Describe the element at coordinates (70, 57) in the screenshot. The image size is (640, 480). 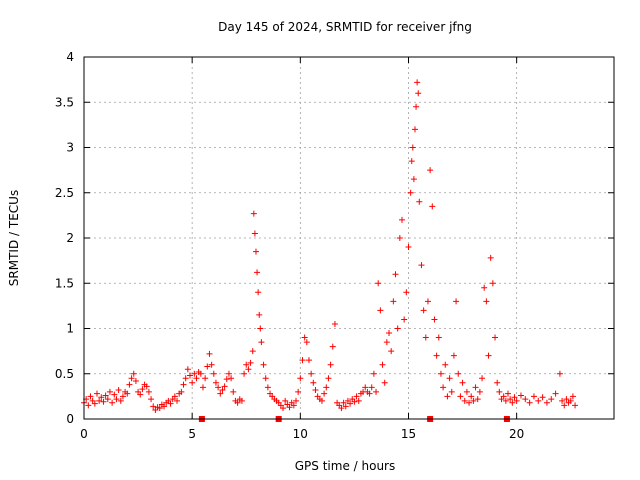
I see `y-tick-label: 4` at that location.